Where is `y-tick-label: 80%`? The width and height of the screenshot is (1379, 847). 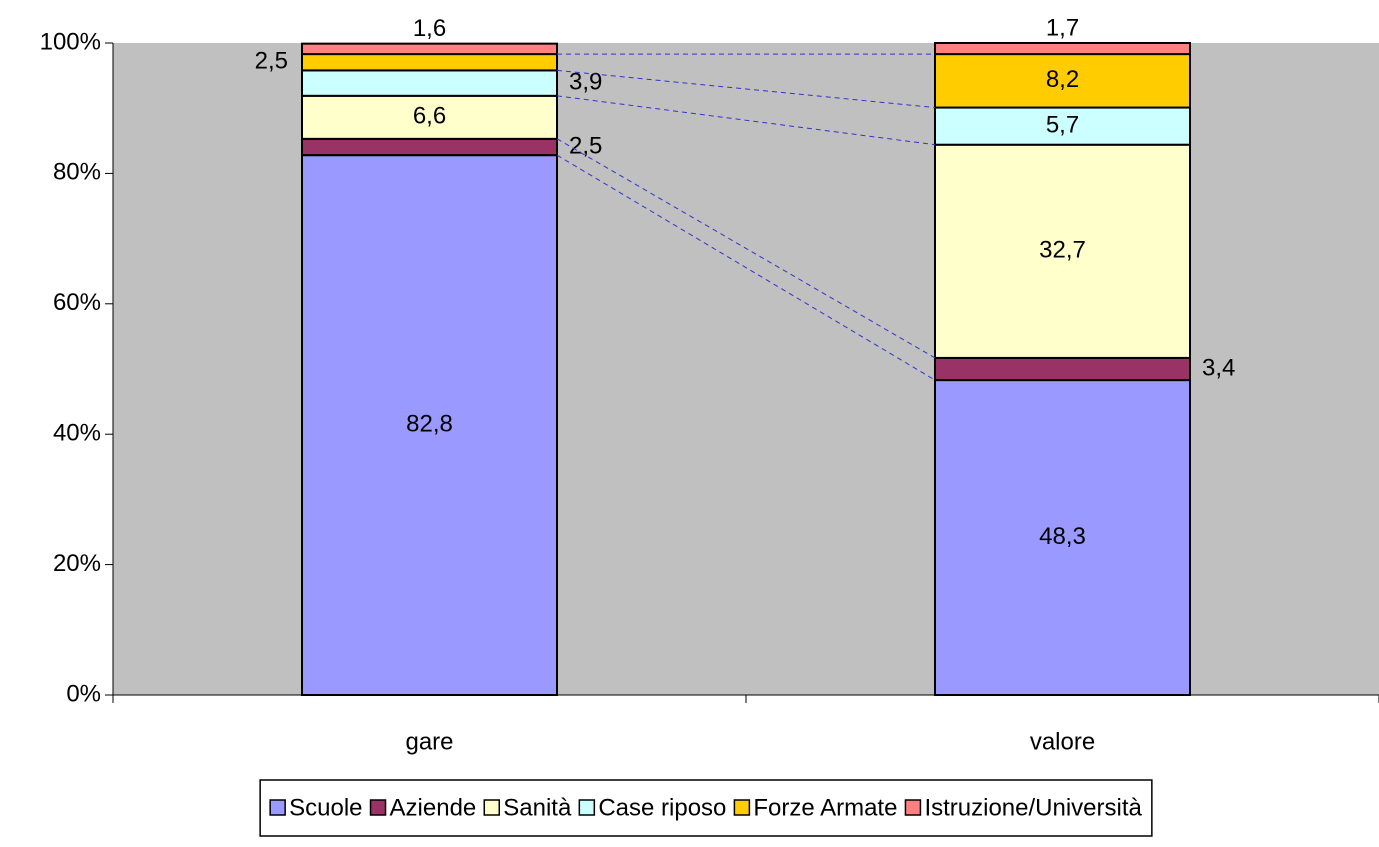 y-tick-label: 80% is located at coordinates (77, 172).